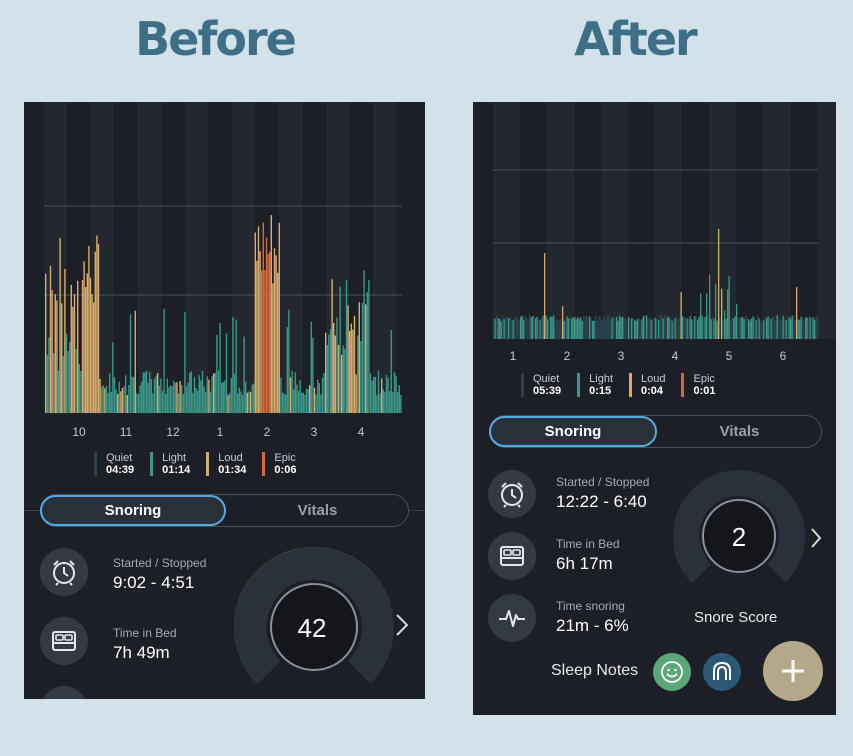  I want to click on gauge-center-ring, so click(739, 536).